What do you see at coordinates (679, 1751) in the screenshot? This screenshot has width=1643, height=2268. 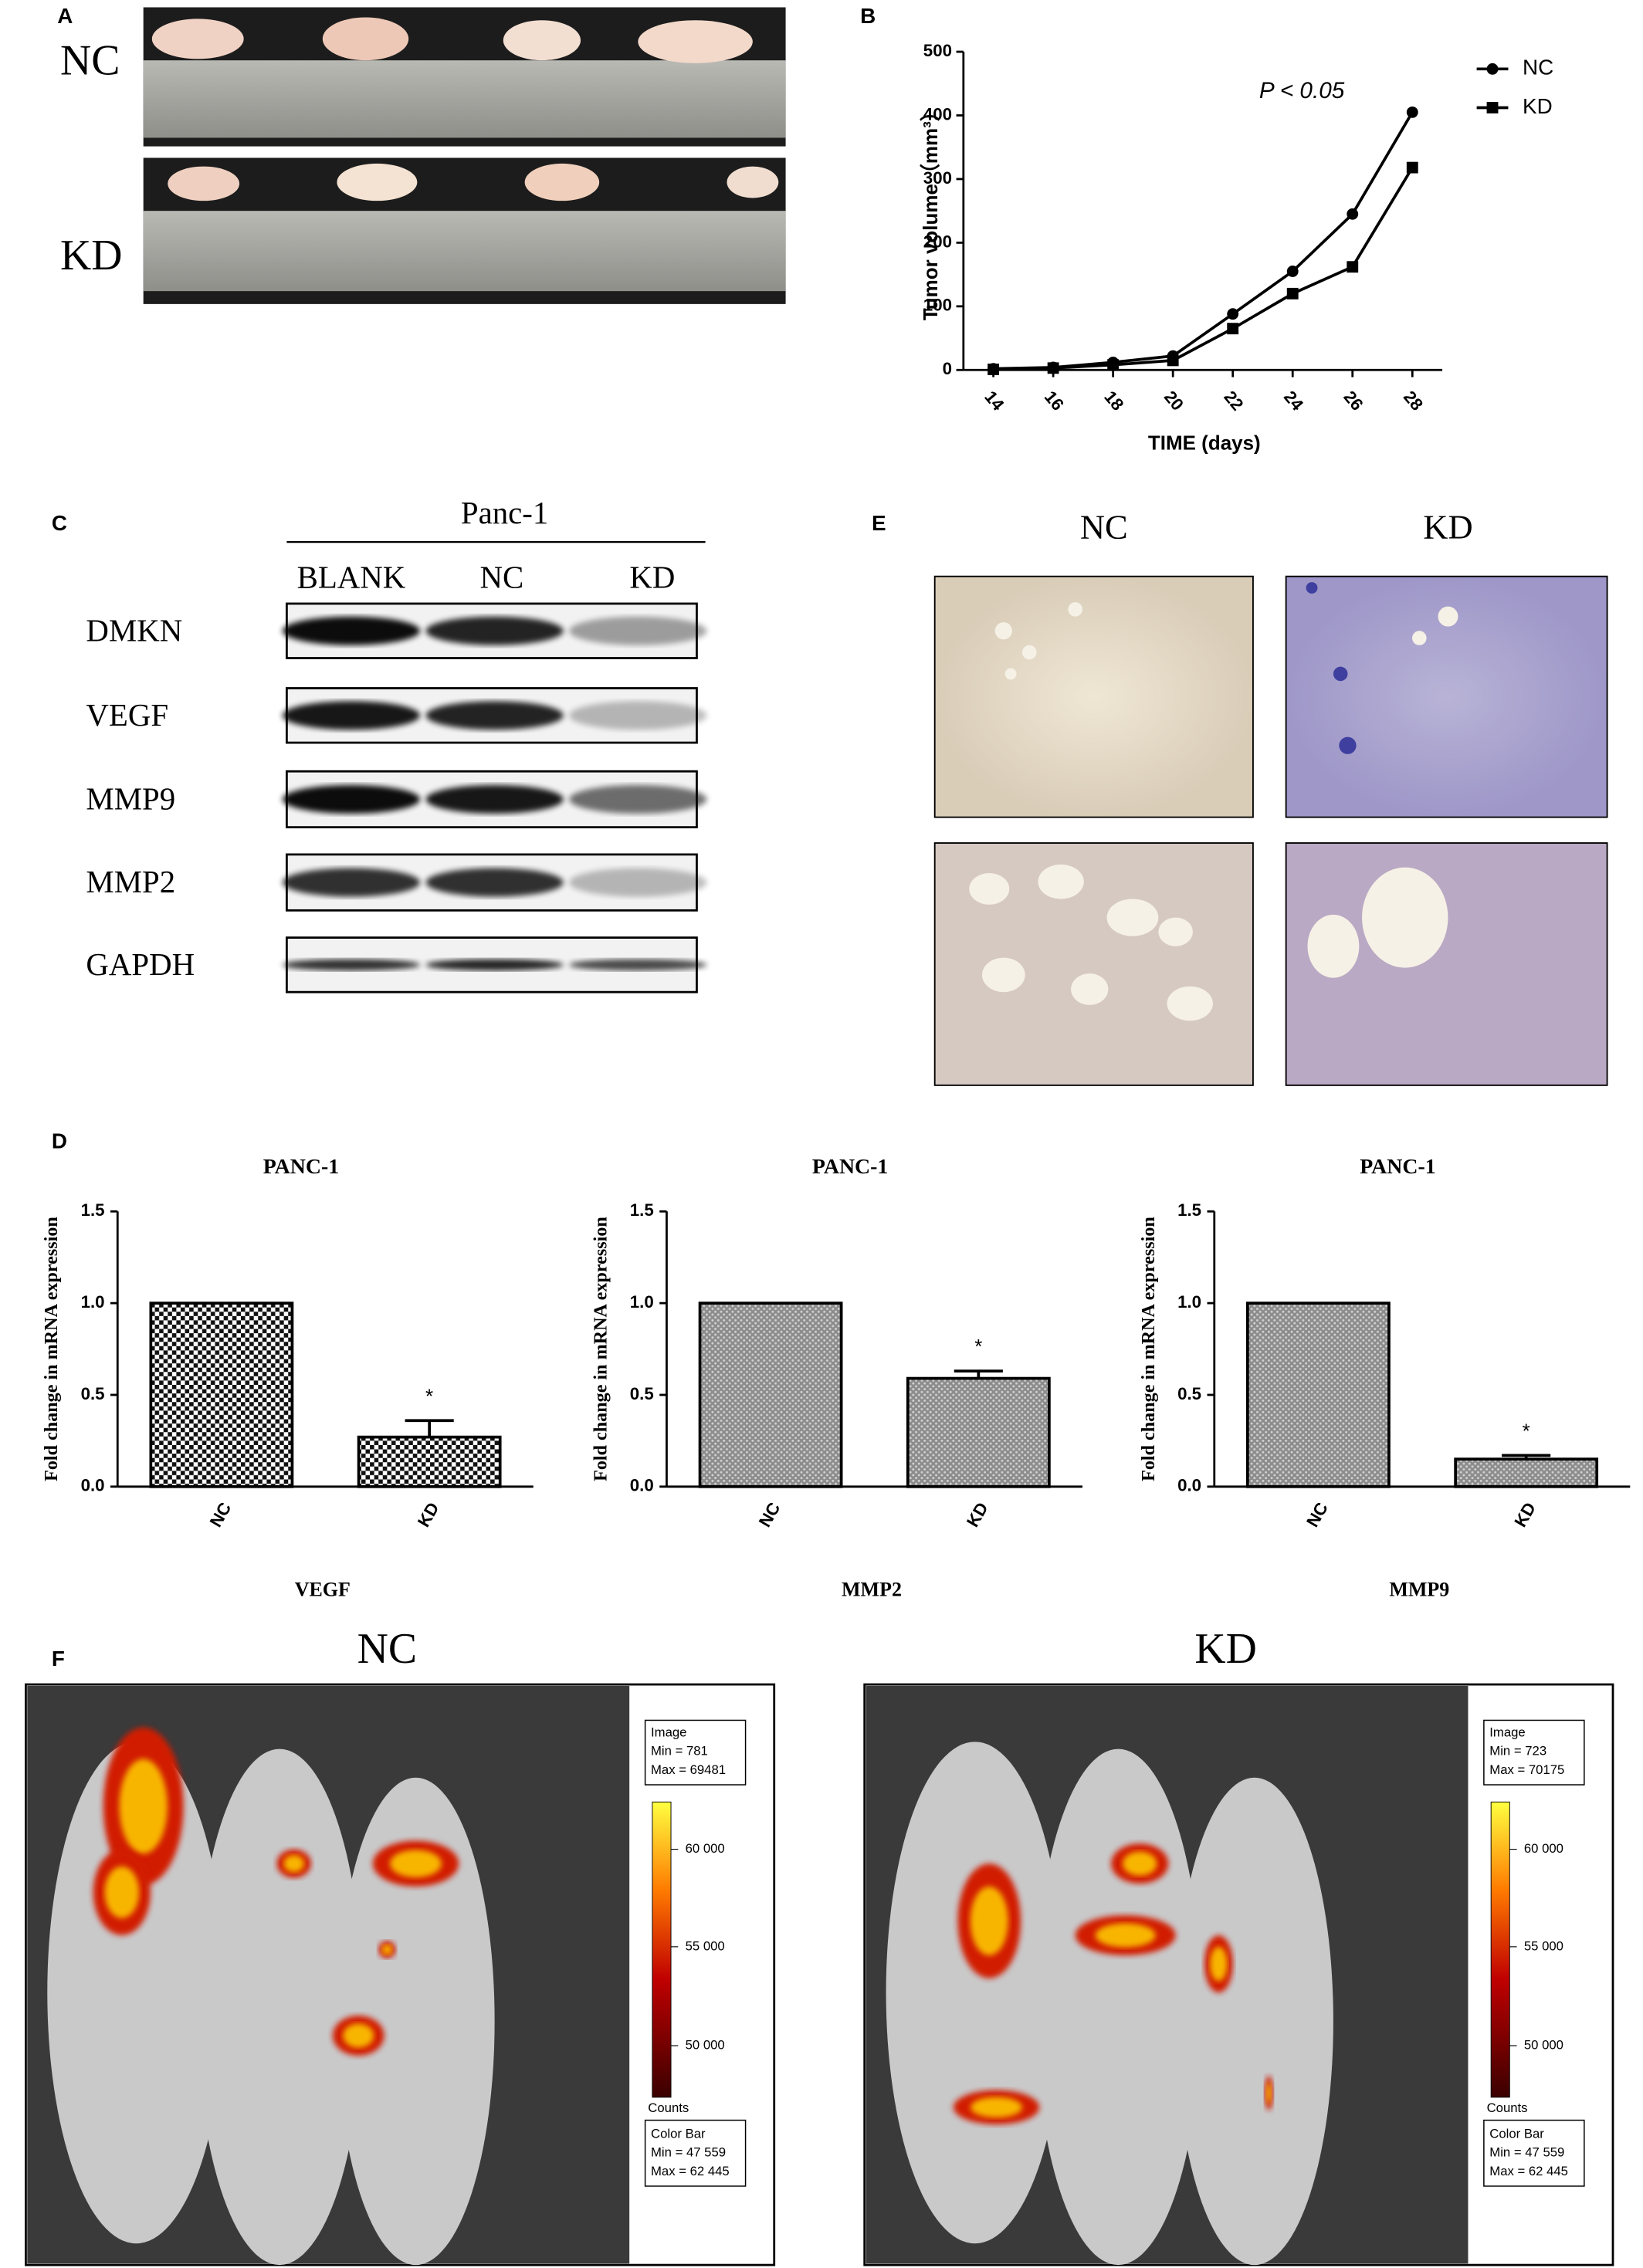 I see `info-text: Min = 781` at bounding box center [679, 1751].